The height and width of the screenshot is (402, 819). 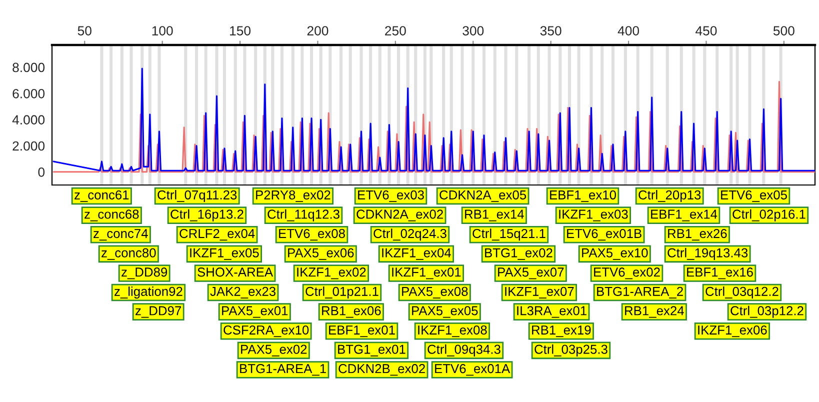 I want to click on text: PAX5_ex08, so click(x=435, y=292).